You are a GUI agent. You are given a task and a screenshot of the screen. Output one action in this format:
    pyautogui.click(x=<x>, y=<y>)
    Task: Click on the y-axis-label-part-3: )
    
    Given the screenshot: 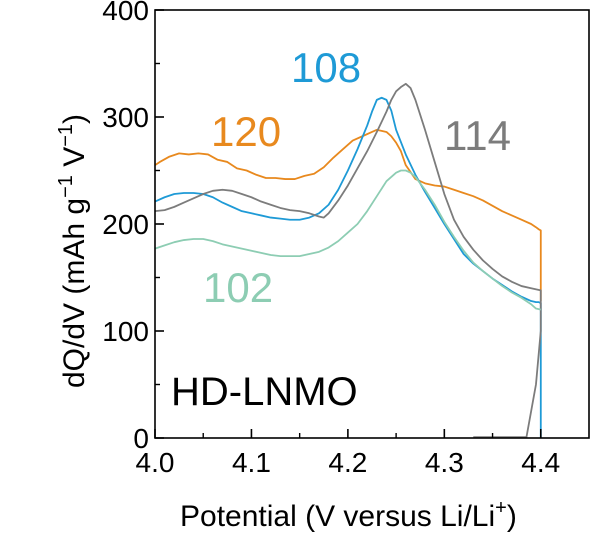 What is the action you would take?
    pyautogui.click(x=74, y=119)
    